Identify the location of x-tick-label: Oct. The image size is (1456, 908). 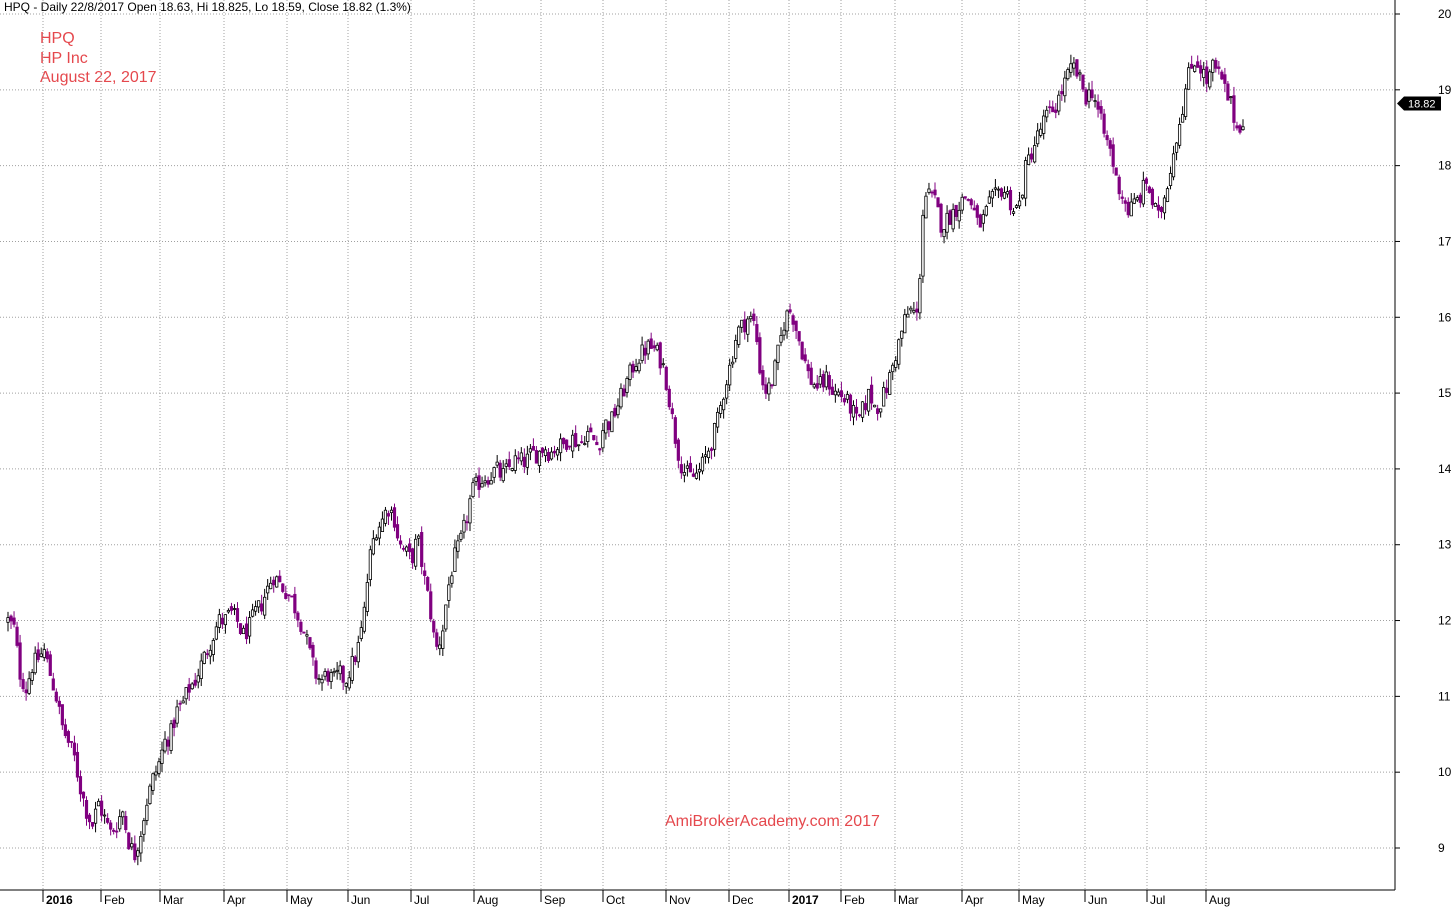
(615, 900).